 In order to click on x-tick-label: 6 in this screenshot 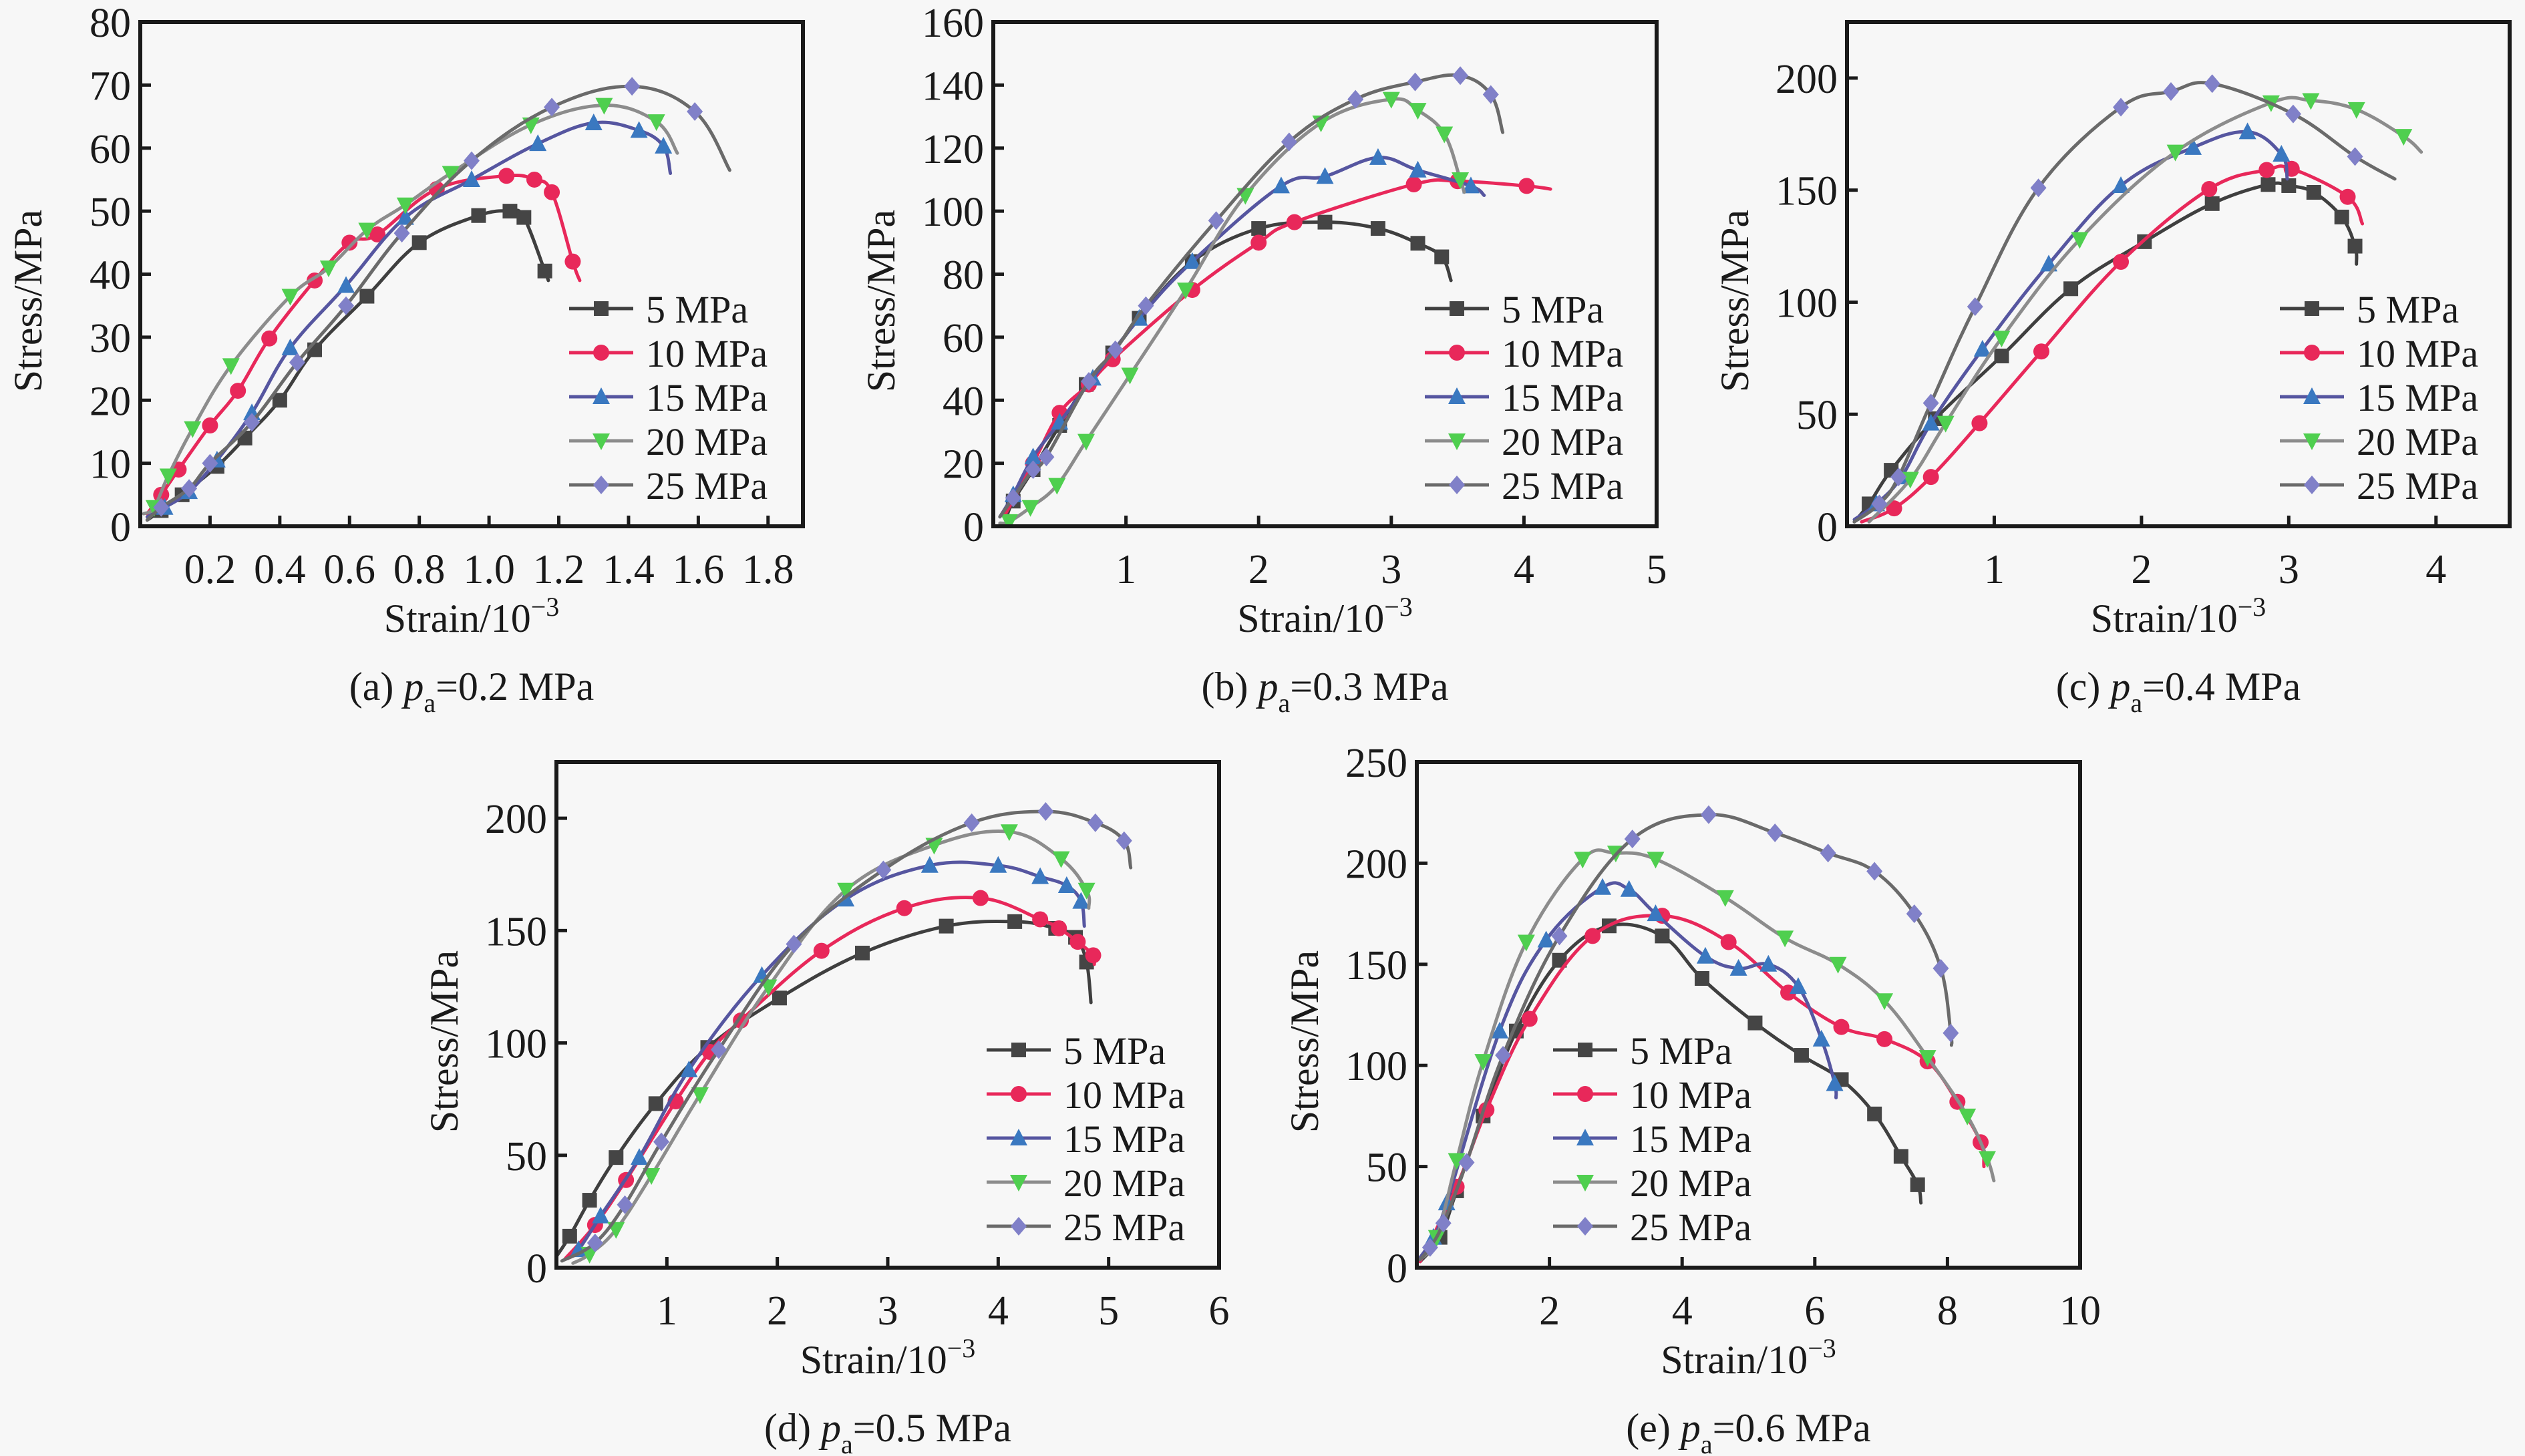, I will do `click(1814, 1311)`.